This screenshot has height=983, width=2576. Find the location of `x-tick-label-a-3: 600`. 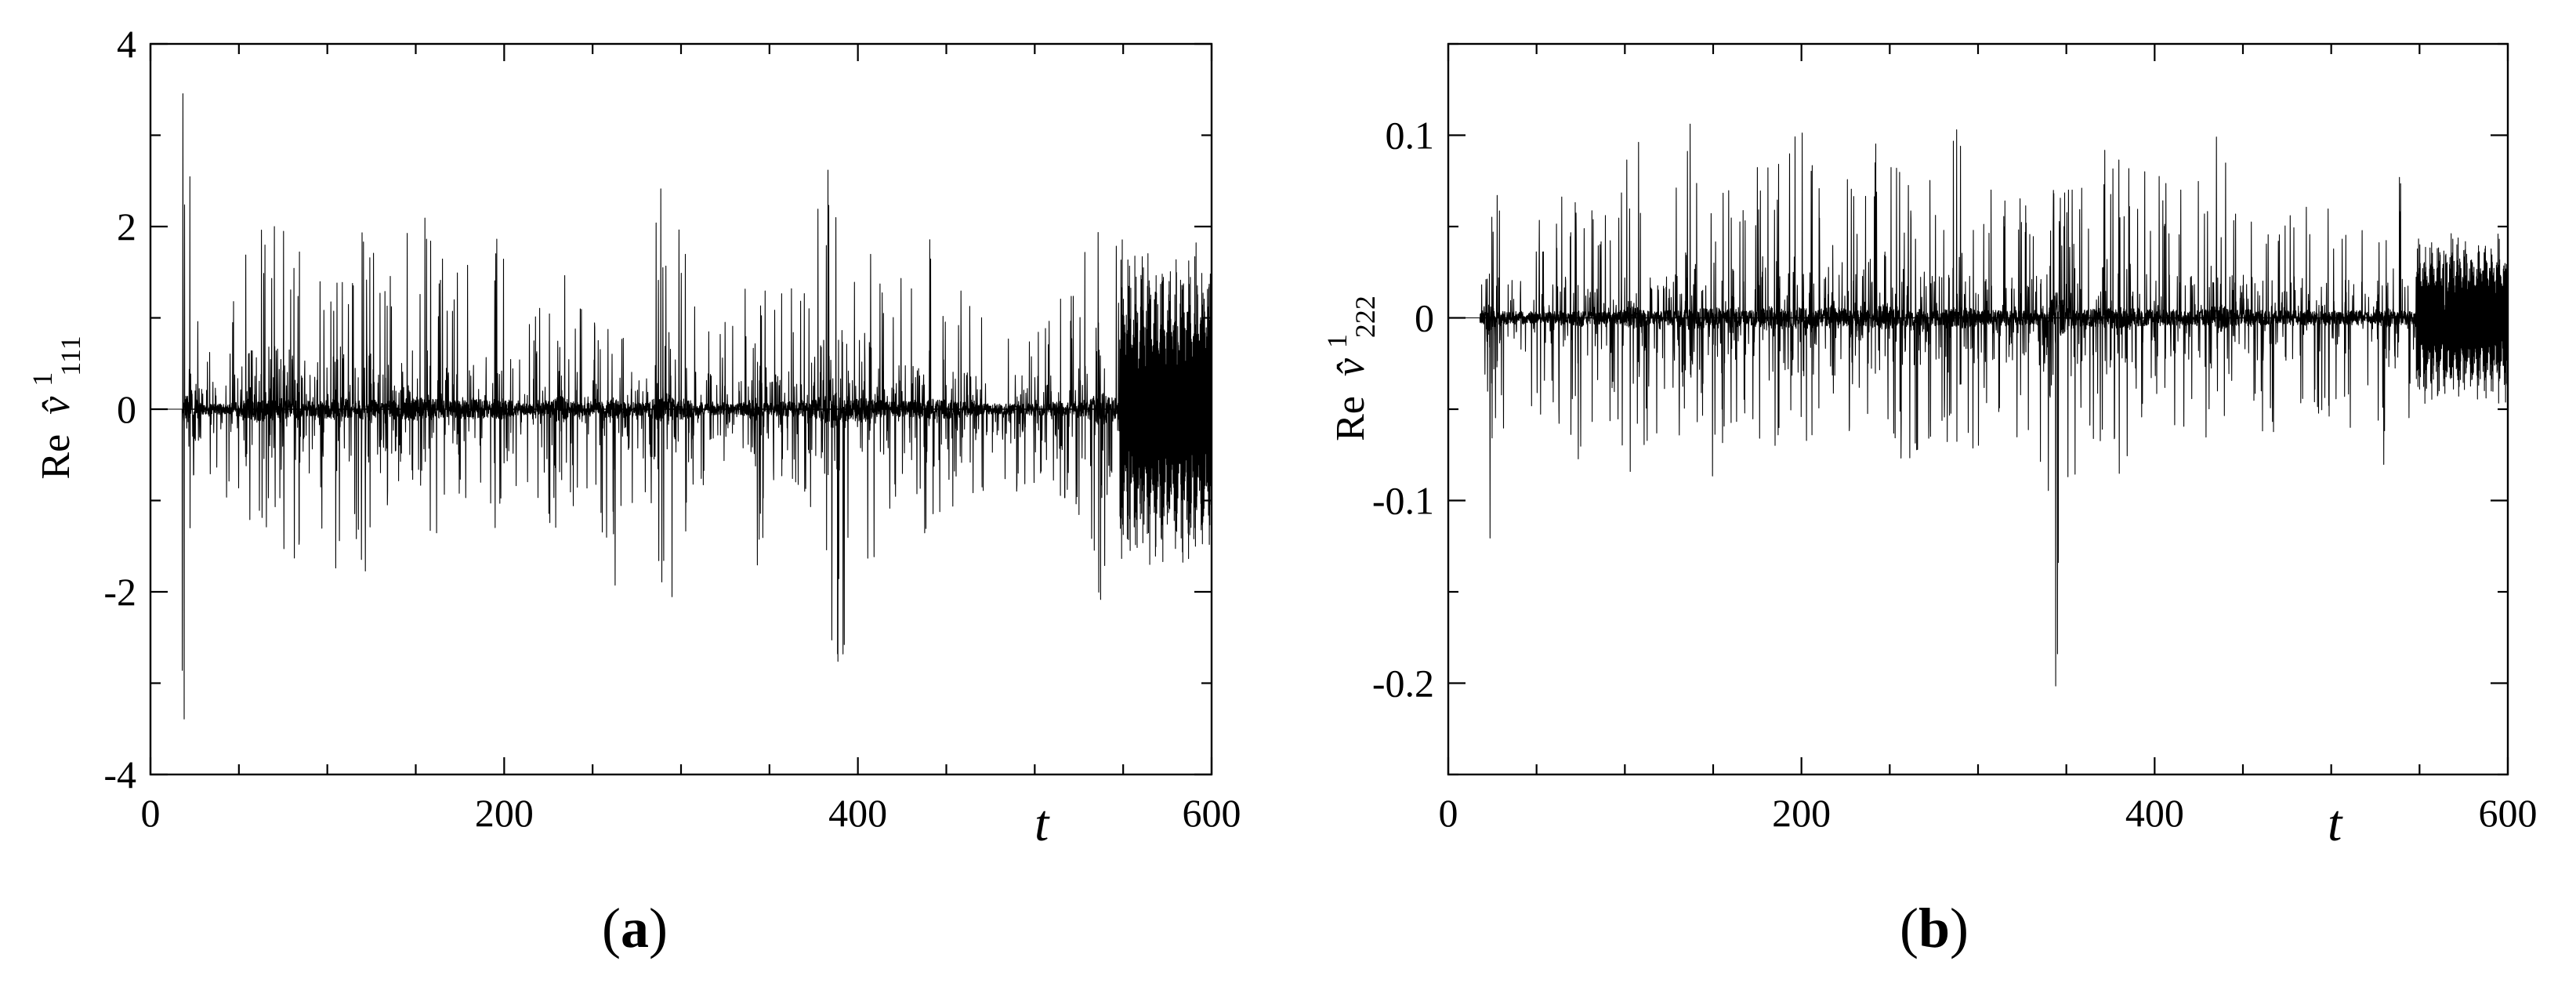

x-tick-label-a-3: 600 is located at coordinates (1212, 813).